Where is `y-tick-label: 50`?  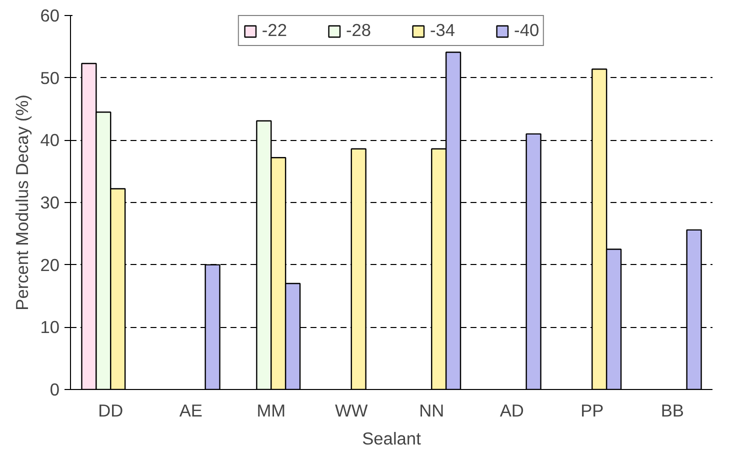 y-tick-label: 50 is located at coordinates (50, 78).